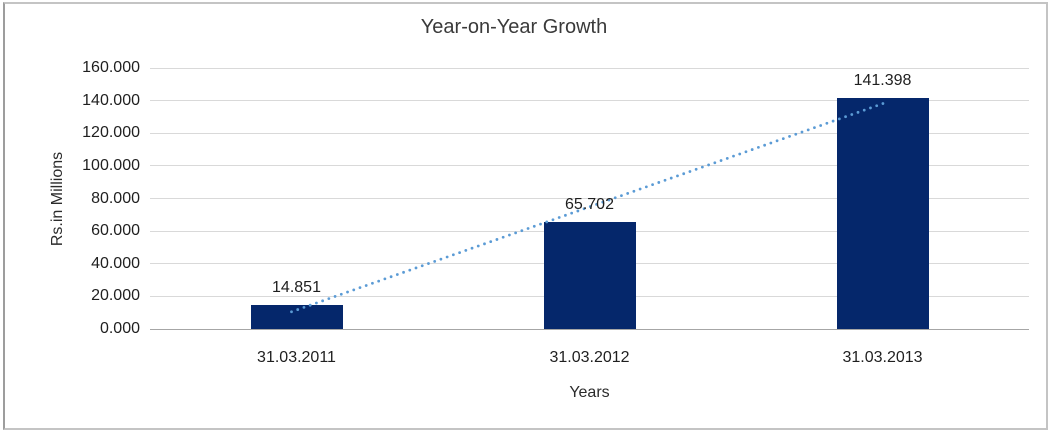 Image resolution: width=1052 pixels, height=433 pixels. Describe the element at coordinates (111, 100) in the screenshot. I see `y-tick-label: 140.000` at that location.